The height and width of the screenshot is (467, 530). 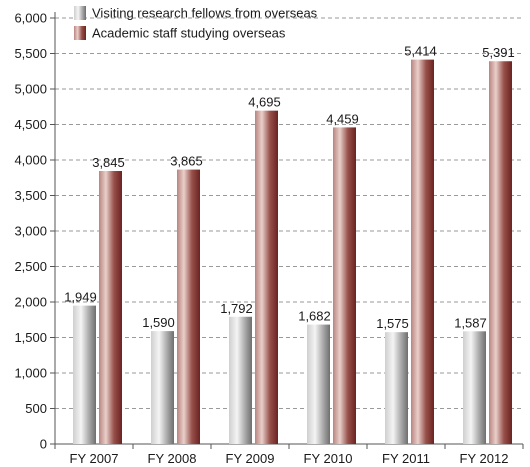 I want to click on data-label: 5,414, so click(x=420, y=51).